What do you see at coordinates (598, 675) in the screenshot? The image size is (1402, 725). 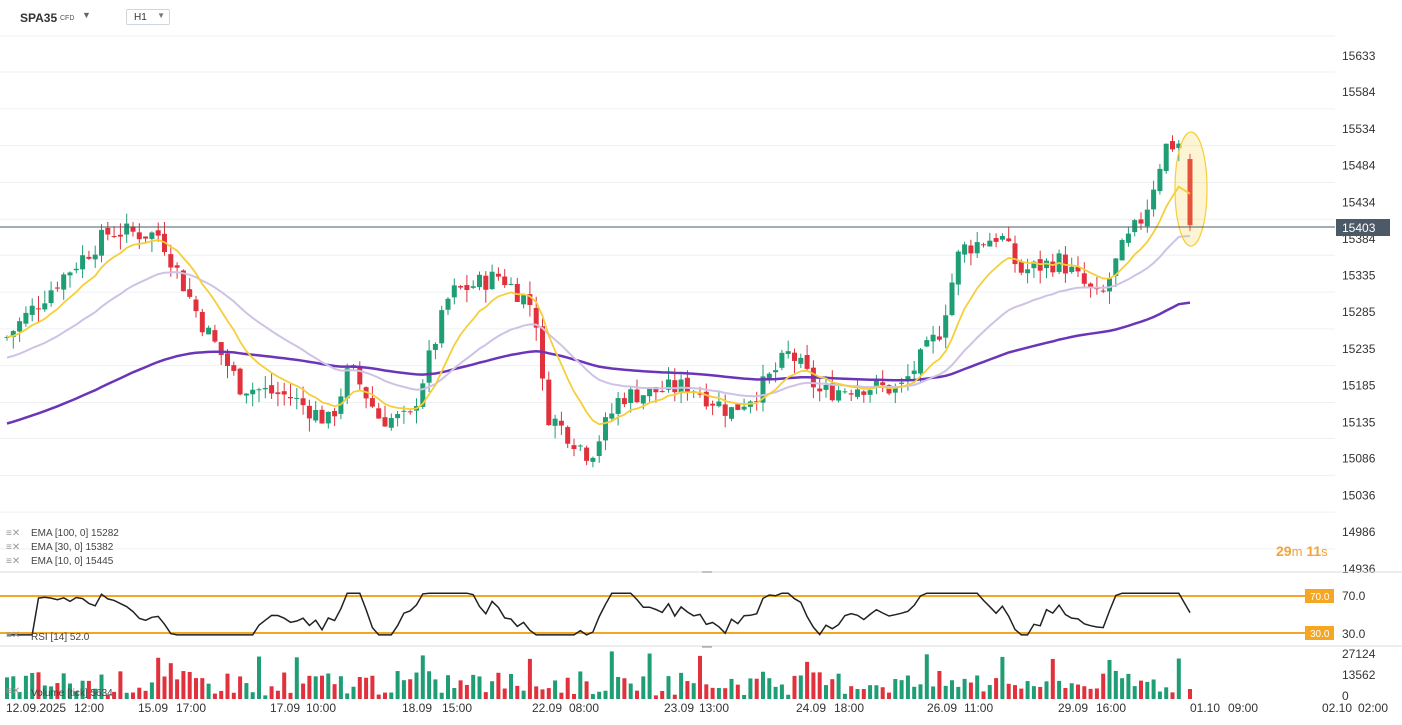 I see `volume-bars` at bounding box center [598, 675].